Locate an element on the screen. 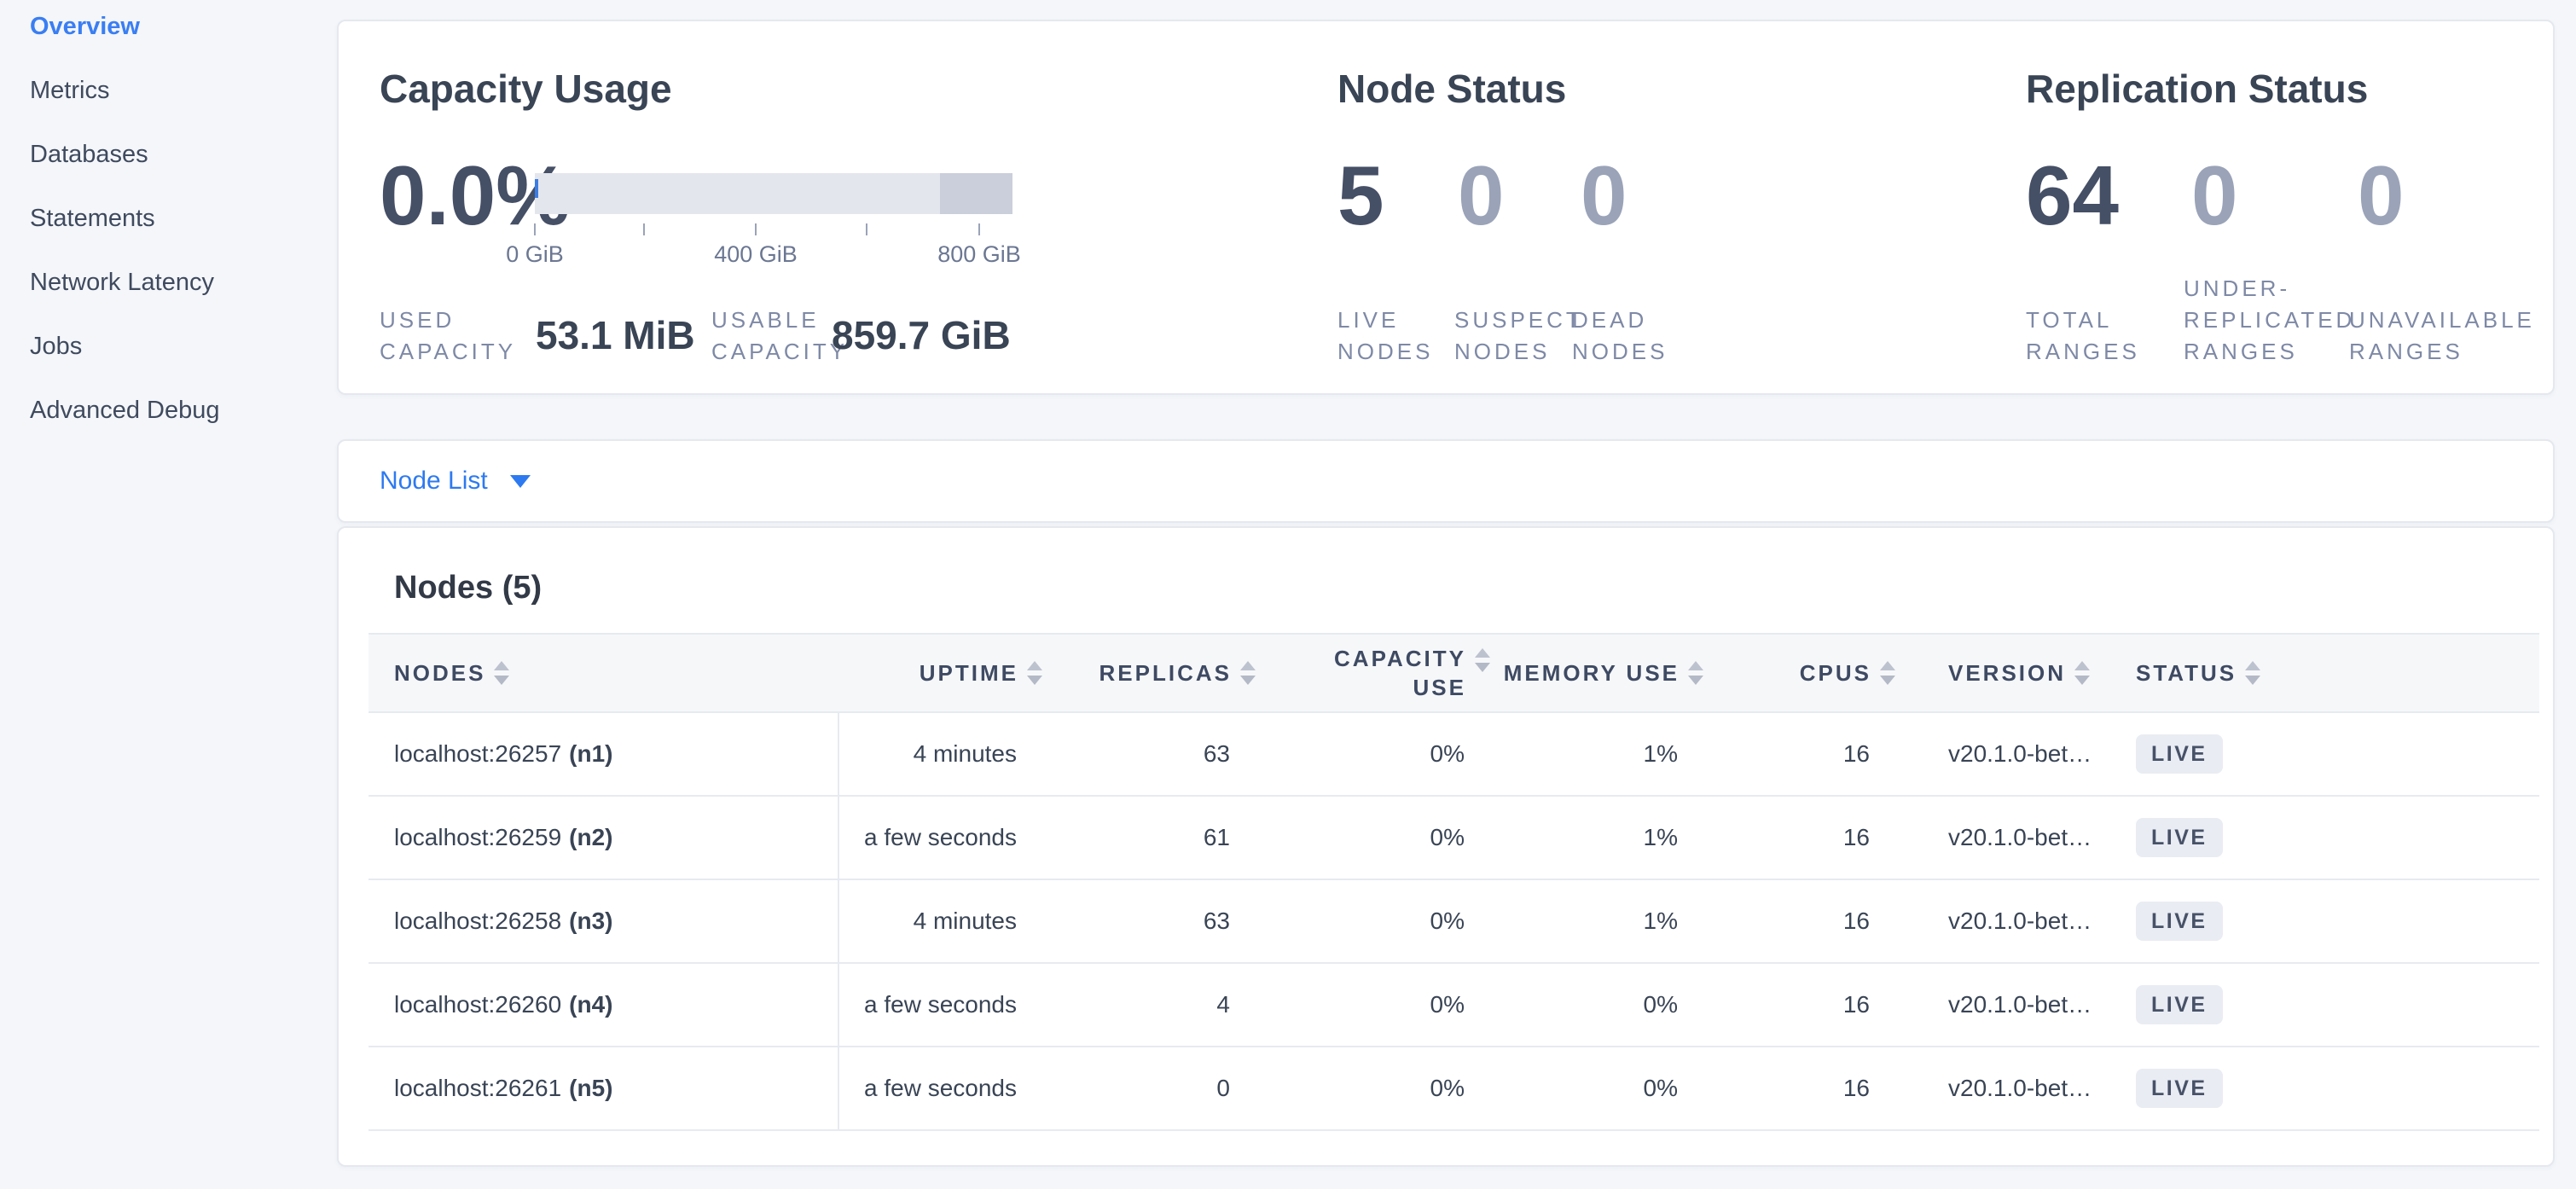 The height and width of the screenshot is (1189, 2576). capacity-usage-bar is located at coordinates (773, 193).